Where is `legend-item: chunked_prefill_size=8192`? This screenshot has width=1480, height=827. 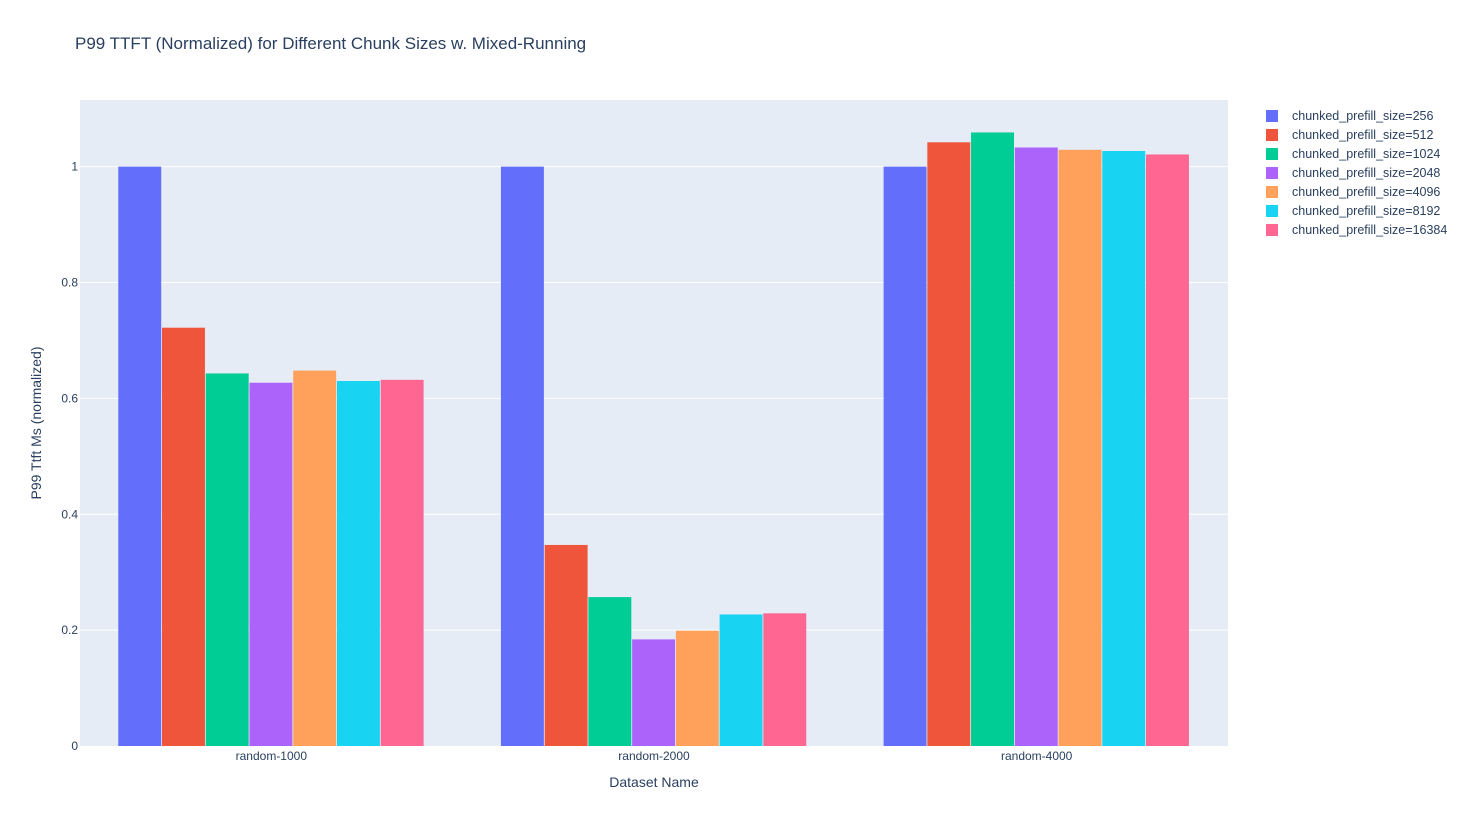
legend-item: chunked_prefill_size=8192 is located at coordinates (1356, 210).